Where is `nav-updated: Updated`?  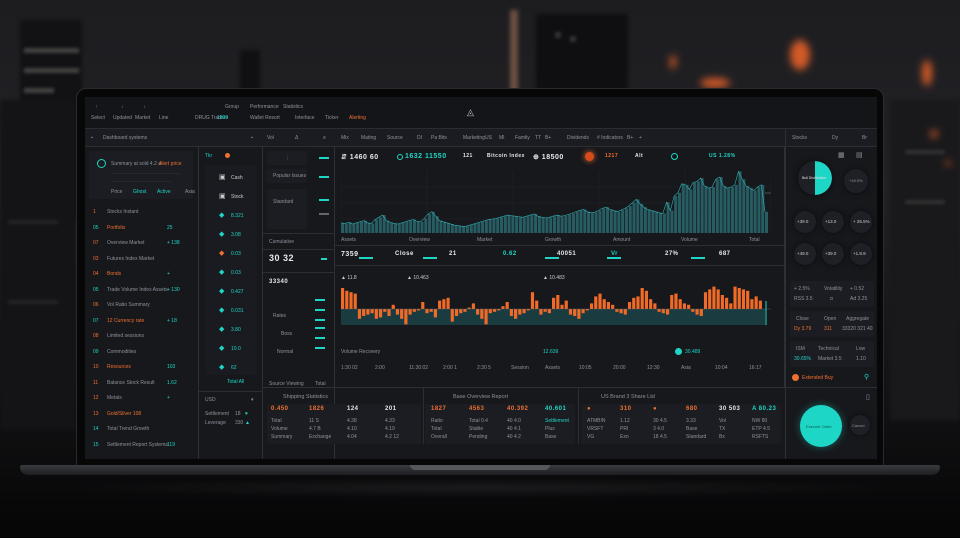 nav-updated: Updated is located at coordinates (122, 118).